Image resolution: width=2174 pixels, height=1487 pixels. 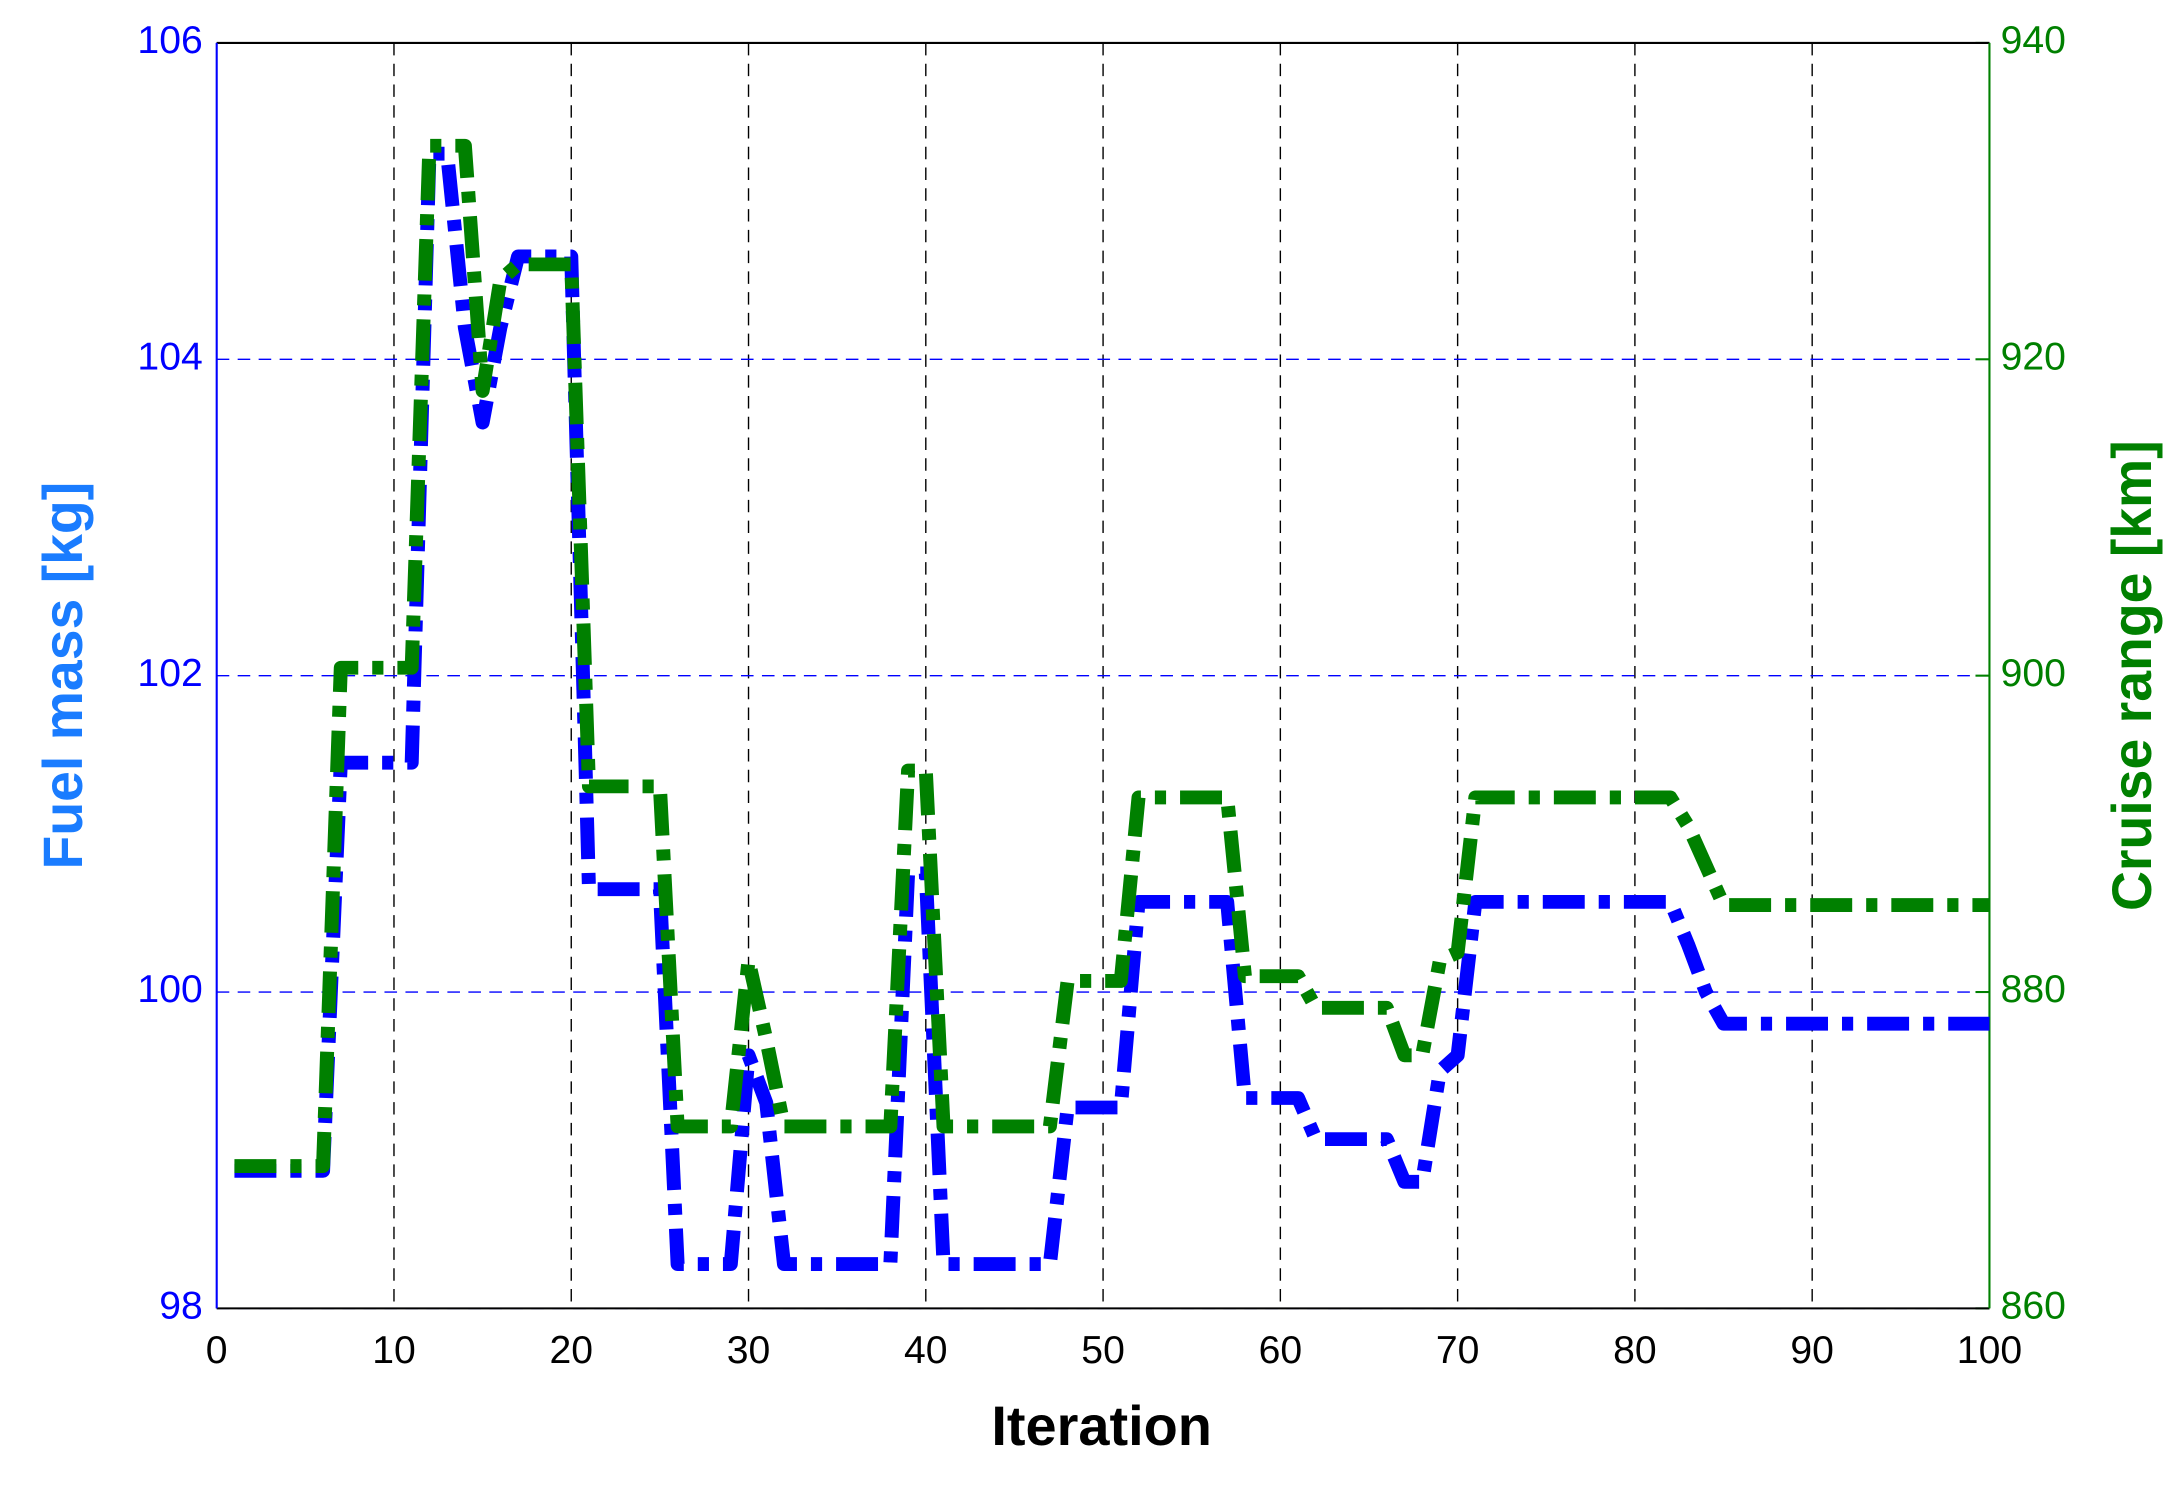 What do you see at coordinates (169, 989) in the screenshot?
I see `y-tick-label: 100` at bounding box center [169, 989].